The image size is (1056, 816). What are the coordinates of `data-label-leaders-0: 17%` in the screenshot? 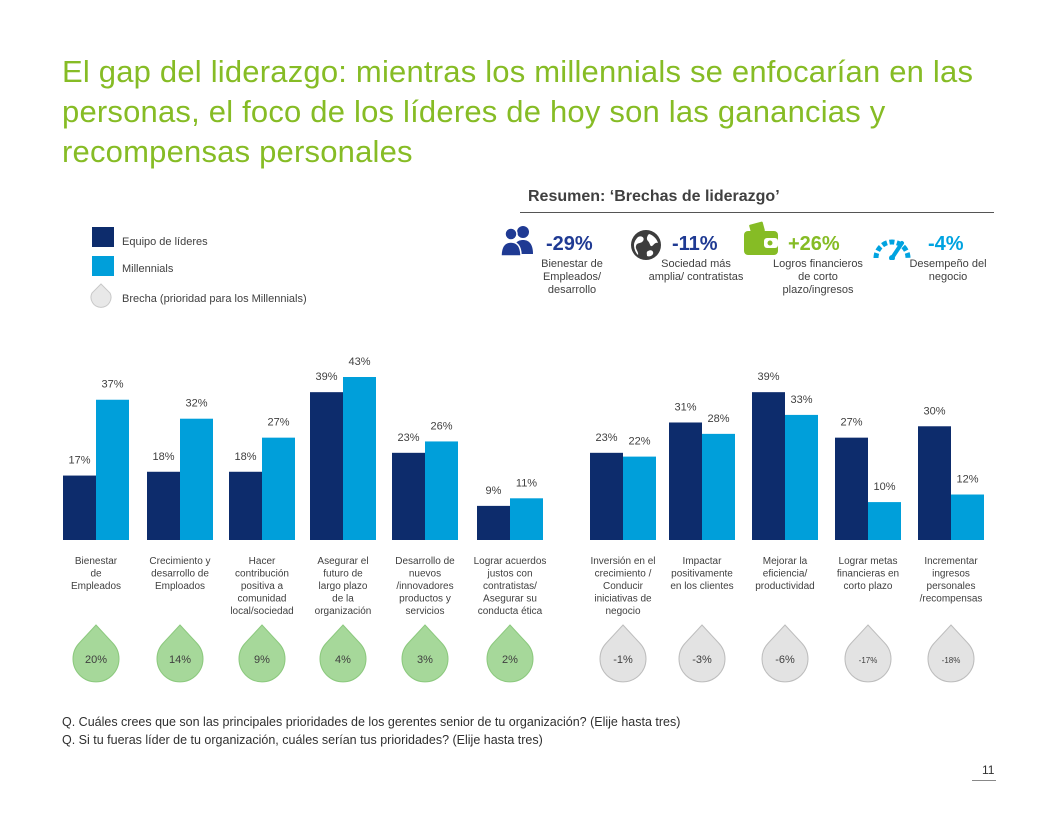 It's located at (79, 461).